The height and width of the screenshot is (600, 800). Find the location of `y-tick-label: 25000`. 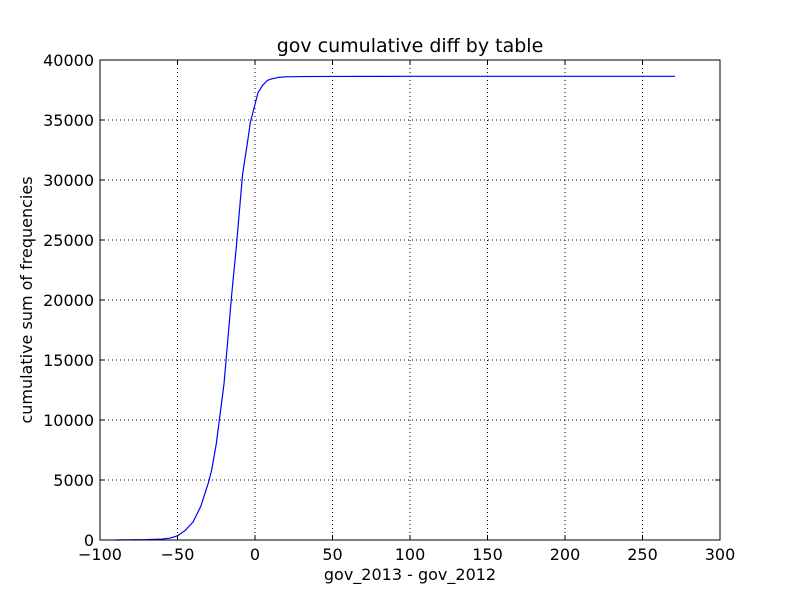

y-tick-label: 25000 is located at coordinates (68, 240).